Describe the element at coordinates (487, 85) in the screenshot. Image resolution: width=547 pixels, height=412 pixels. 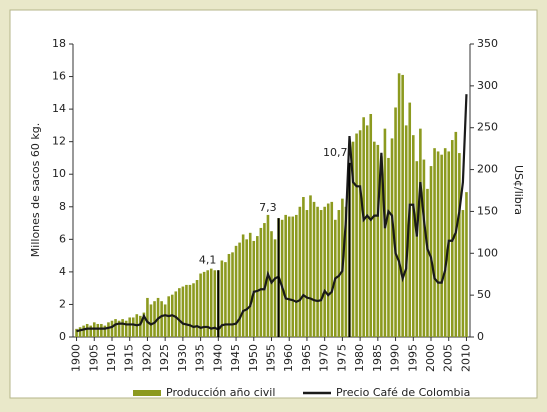
I see `y2-tick-label: 300` at that location.